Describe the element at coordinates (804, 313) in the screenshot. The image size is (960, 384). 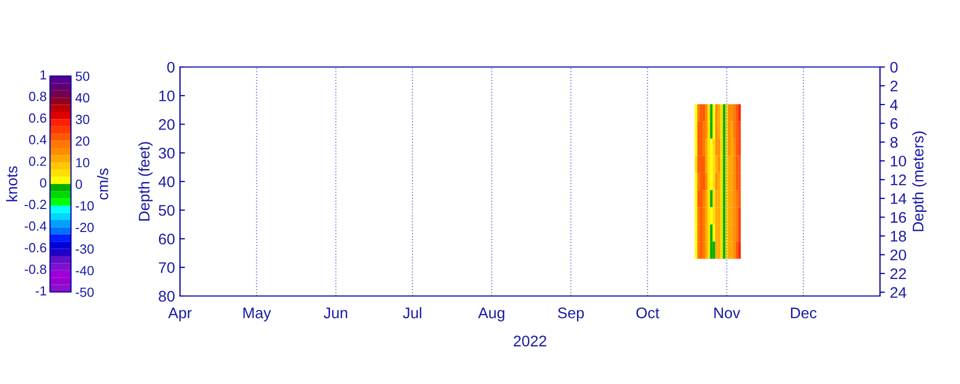
I see `x-tick-label: Dec` at that location.